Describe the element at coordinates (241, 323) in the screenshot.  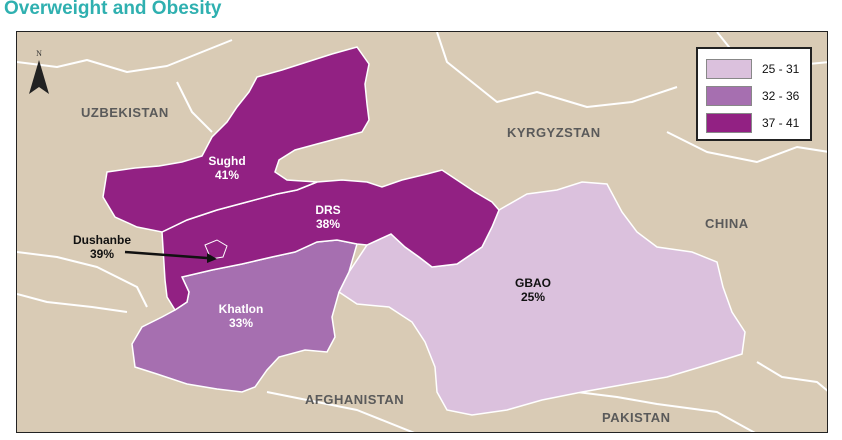
I see `region-value-khatlon: 33%` at that location.